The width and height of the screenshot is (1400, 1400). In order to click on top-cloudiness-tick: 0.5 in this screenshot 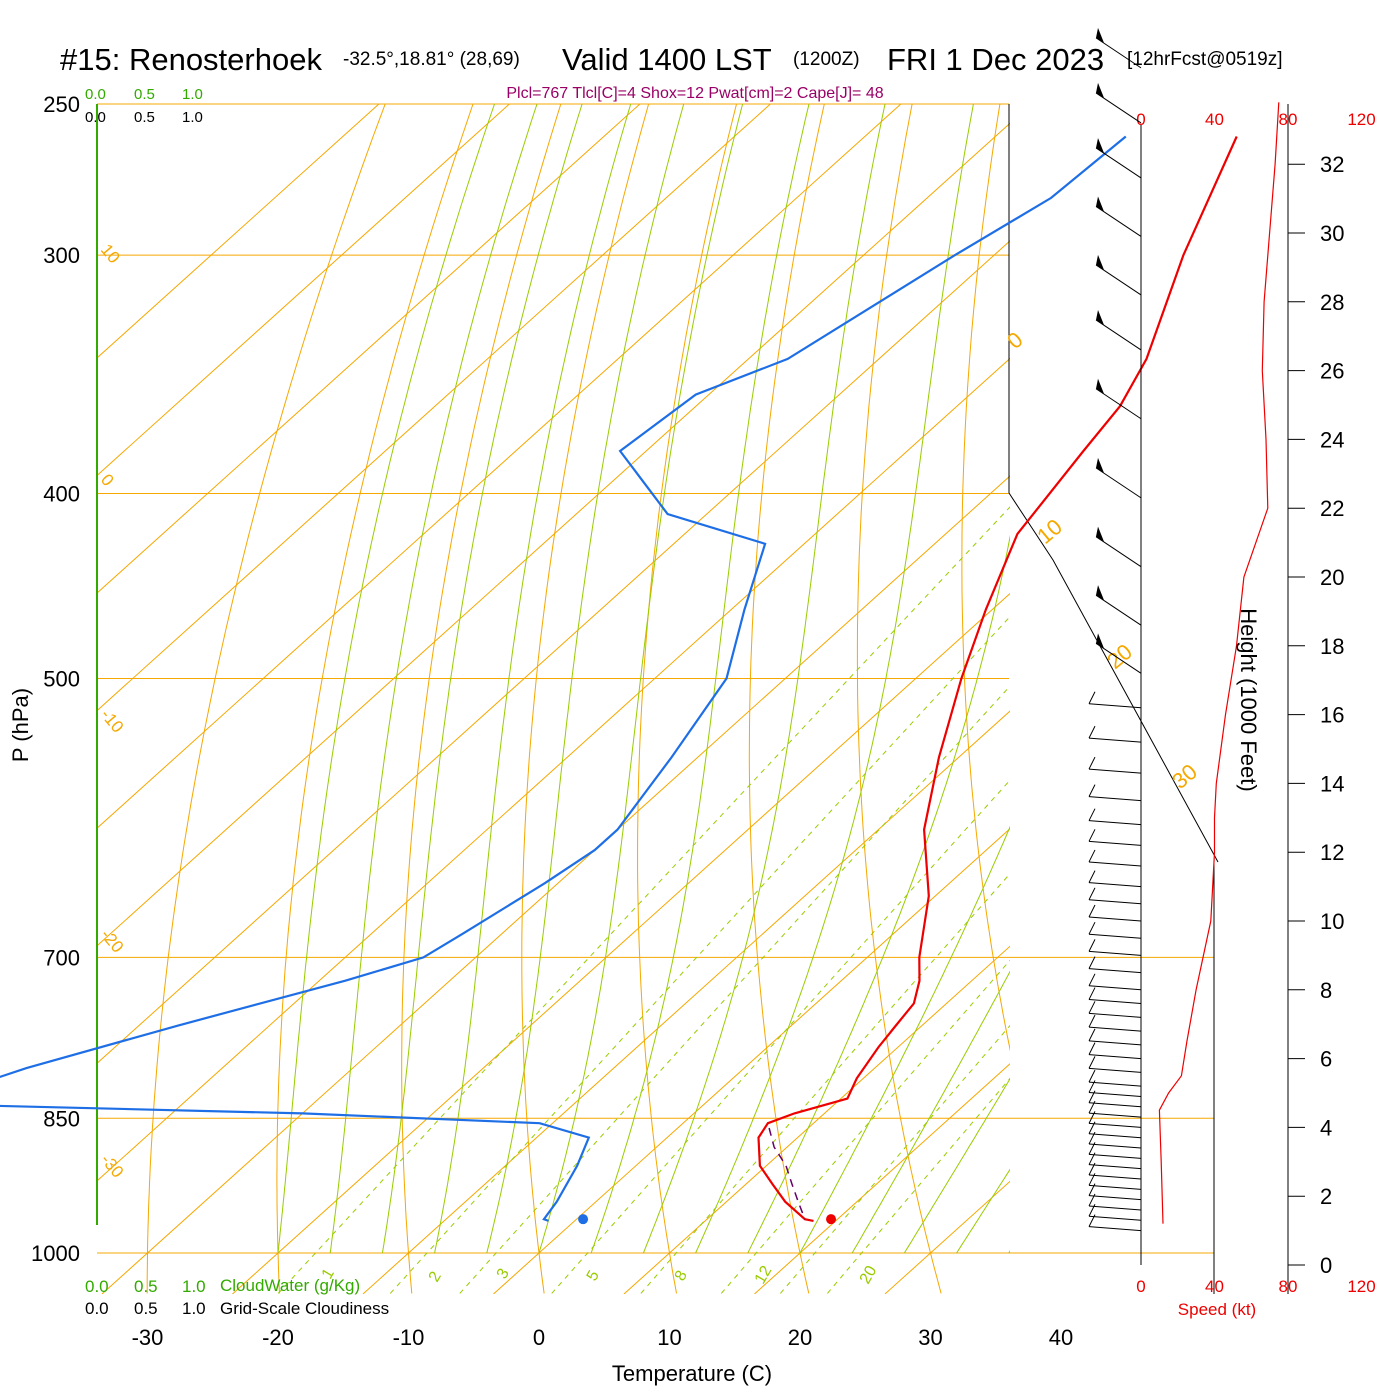, I will do `click(144, 117)`.